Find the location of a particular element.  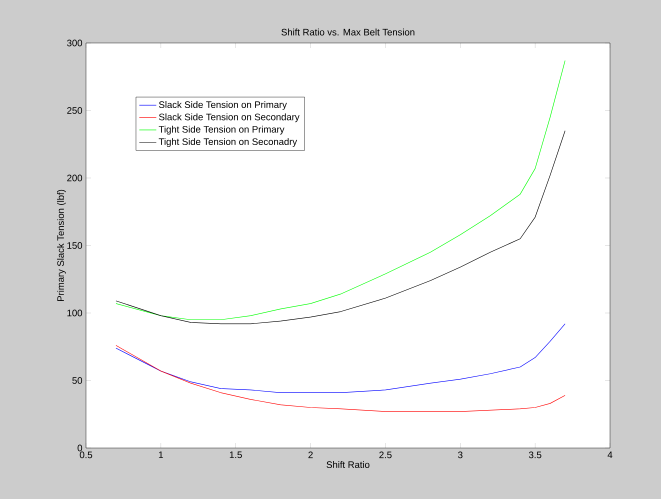

legend-label: Tight Side Tension on Seconadry is located at coordinates (228, 142).